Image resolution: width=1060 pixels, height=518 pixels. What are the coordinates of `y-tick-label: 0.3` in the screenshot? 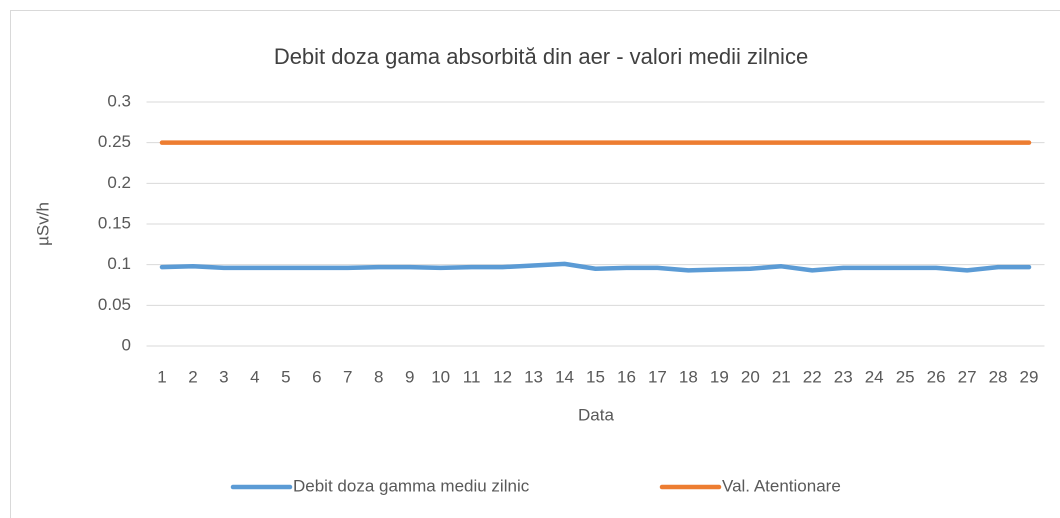 It's located at (119, 100).